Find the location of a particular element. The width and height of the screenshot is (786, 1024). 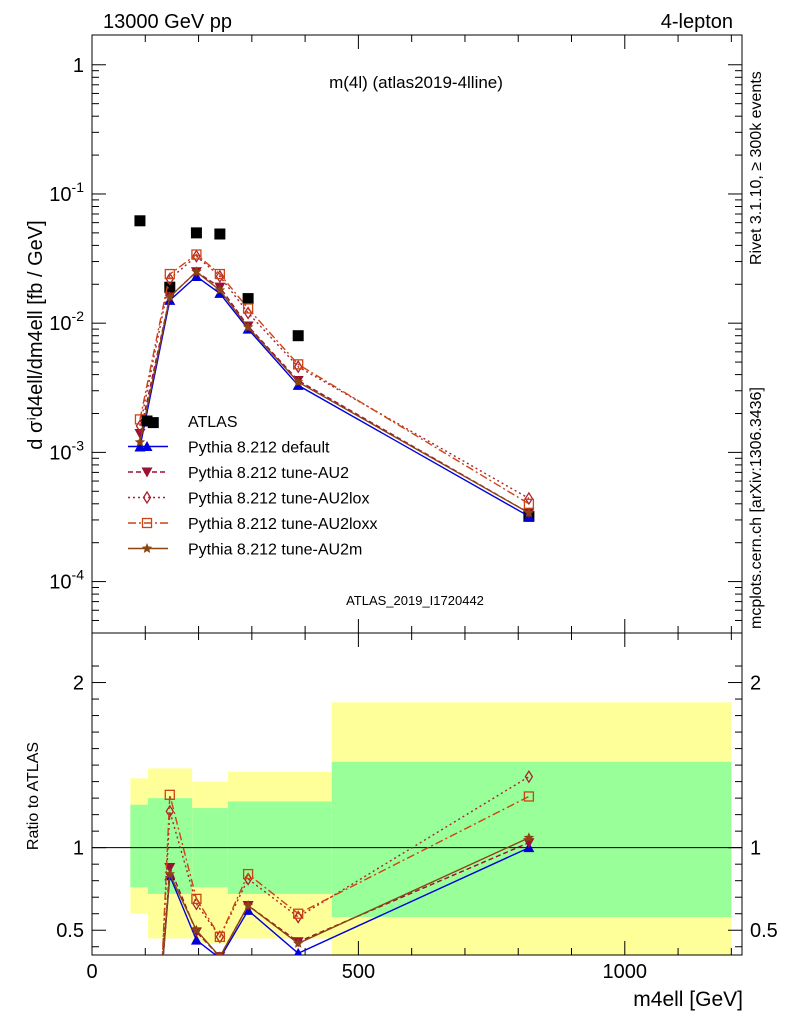

plot-title: m(4l) (atlas2019-4lline) is located at coordinates (416, 82).